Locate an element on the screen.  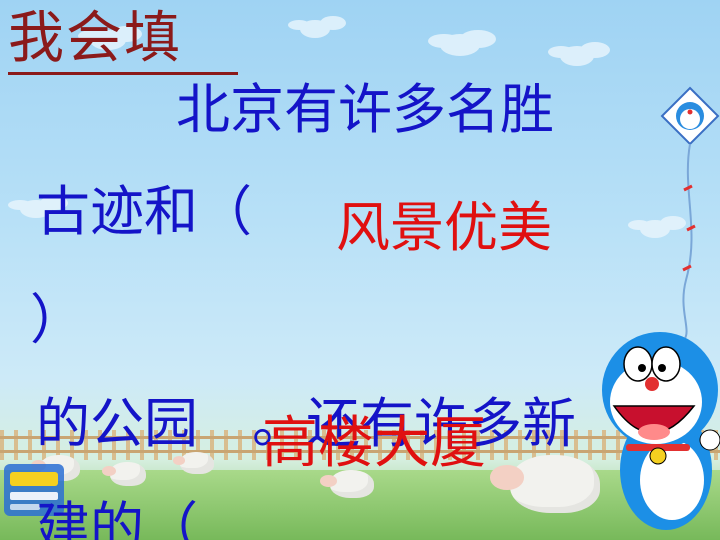
page-title: 我会填 is located at coordinates (95, 38).